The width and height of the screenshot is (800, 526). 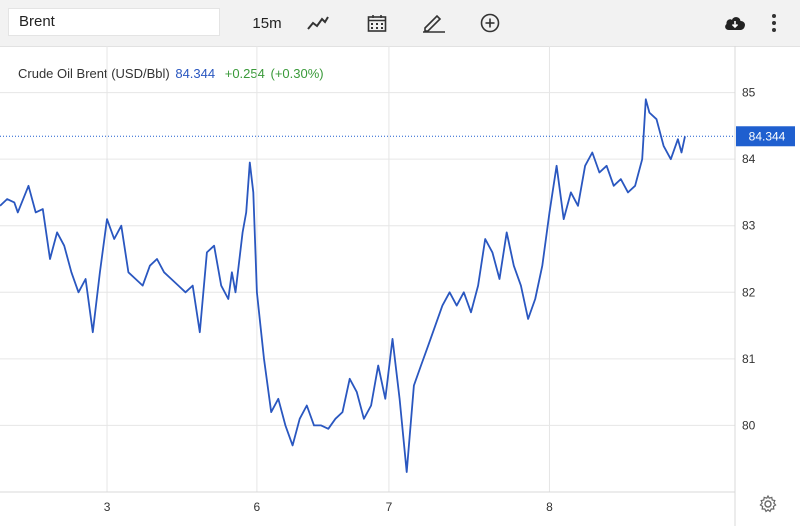 What do you see at coordinates (749, 425) in the screenshot?
I see `y-tick-label: 80` at bounding box center [749, 425].